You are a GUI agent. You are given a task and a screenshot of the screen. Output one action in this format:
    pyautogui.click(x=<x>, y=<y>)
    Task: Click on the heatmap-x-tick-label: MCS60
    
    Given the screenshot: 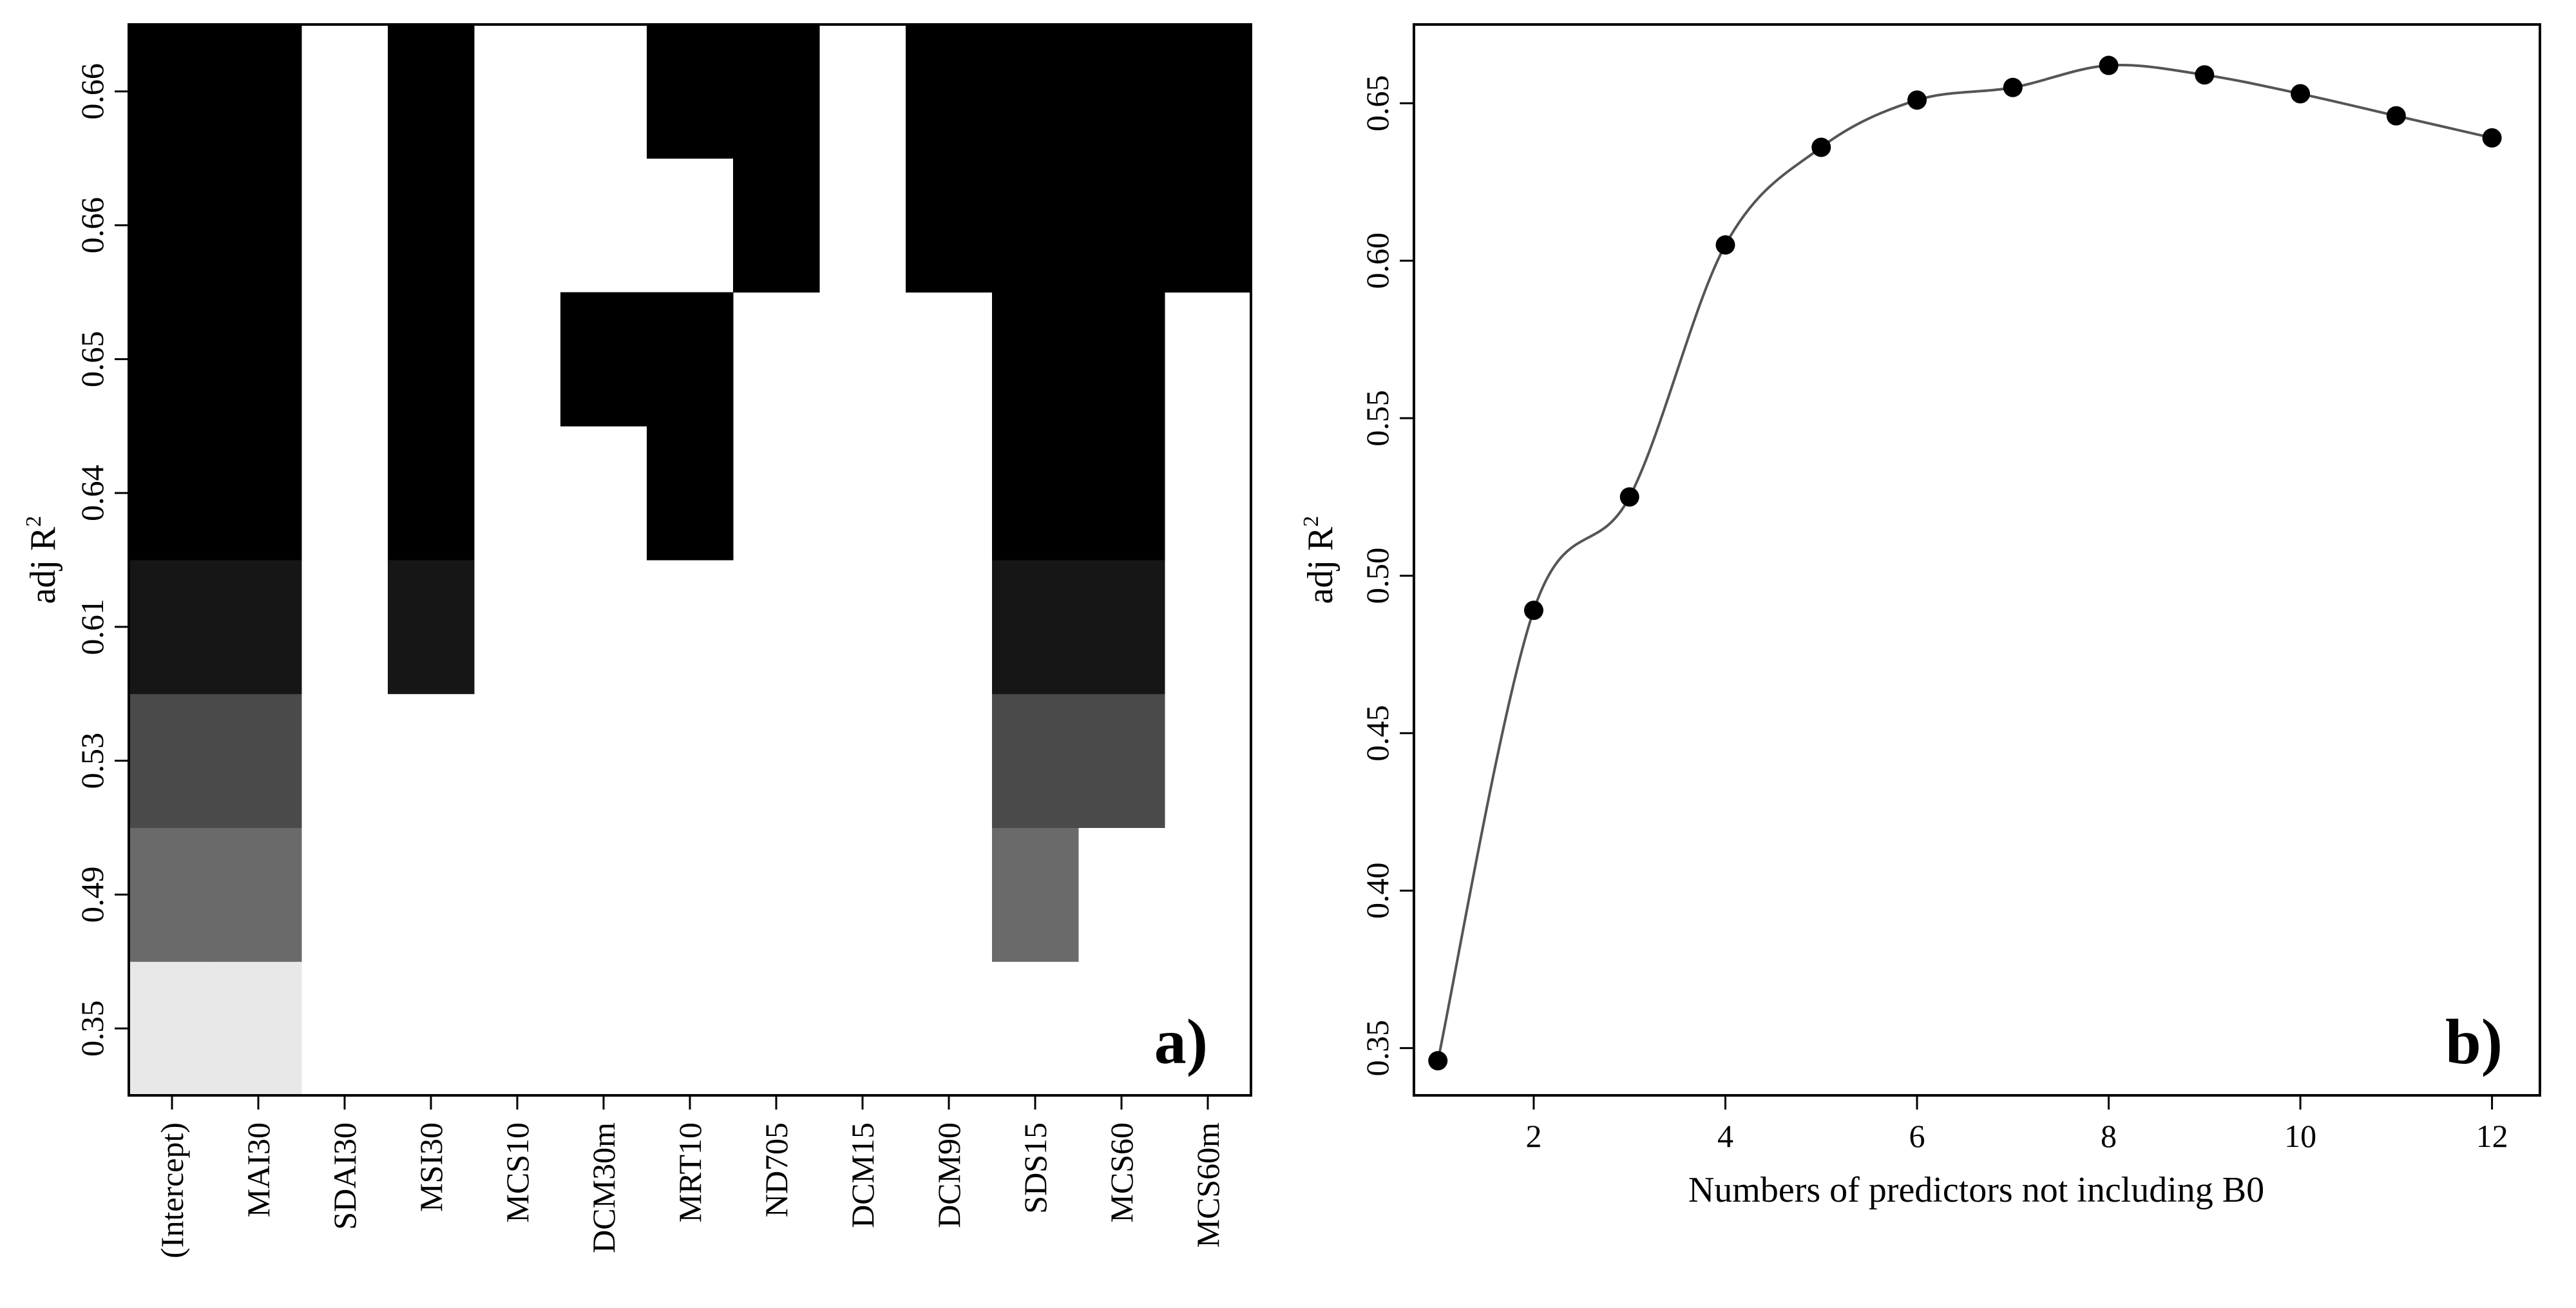 What is the action you would take?
    pyautogui.click(x=1121, y=1172)
    